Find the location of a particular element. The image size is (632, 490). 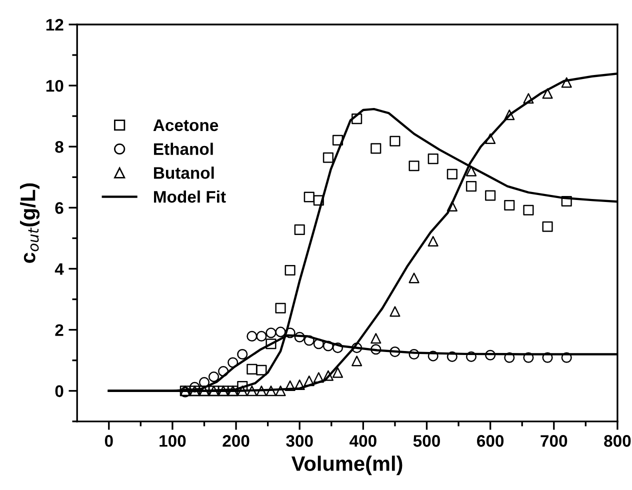

legend-label: Acetone is located at coordinates (185, 125).